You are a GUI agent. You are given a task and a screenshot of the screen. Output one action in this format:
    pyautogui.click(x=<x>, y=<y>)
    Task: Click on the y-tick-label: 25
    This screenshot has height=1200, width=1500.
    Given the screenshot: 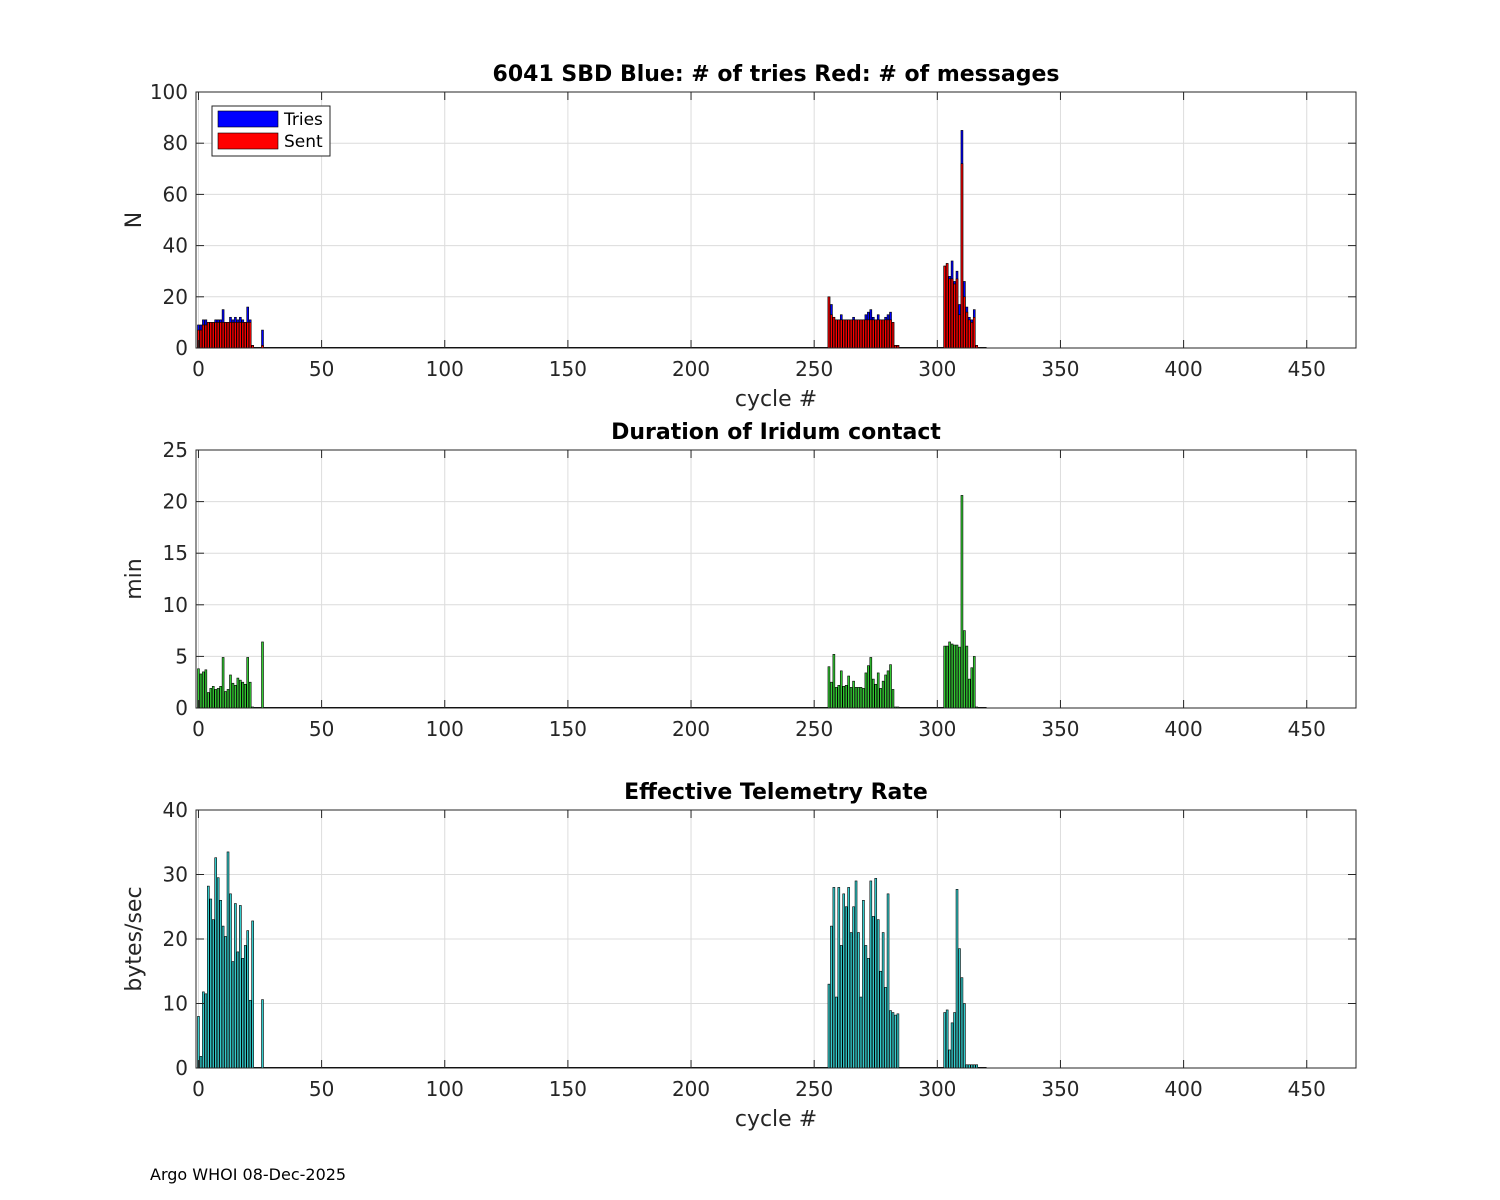 What is the action you would take?
    pyautogui.click(x=175, y=450)
    